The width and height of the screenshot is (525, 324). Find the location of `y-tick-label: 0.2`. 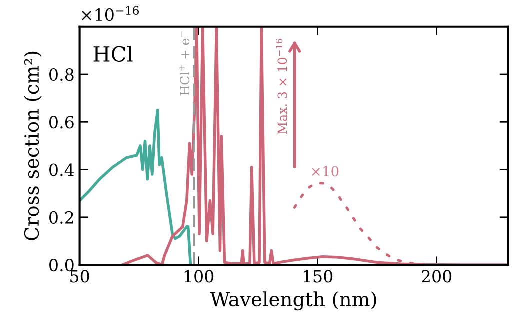

y-tick-label: 0.2 is located at coordinates (62, 217).